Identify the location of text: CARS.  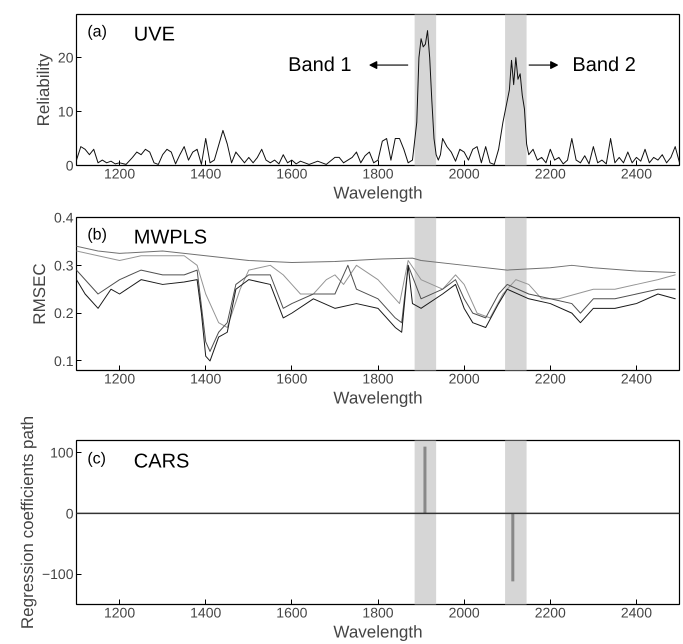
(162, 461).